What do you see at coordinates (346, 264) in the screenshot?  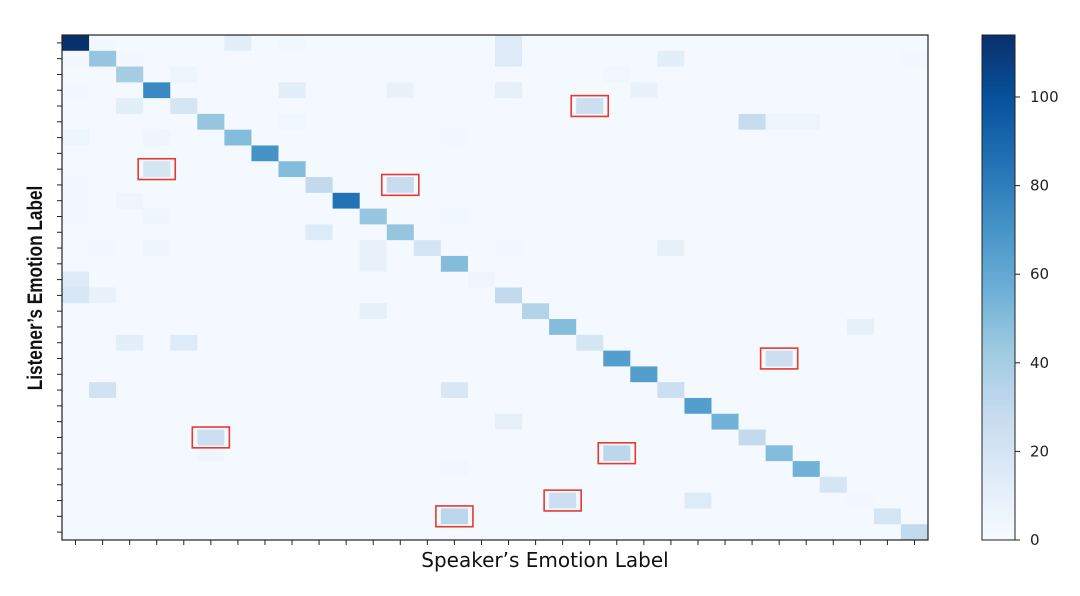 I see `cell-r14-c10` at bounding box center [346, 264].